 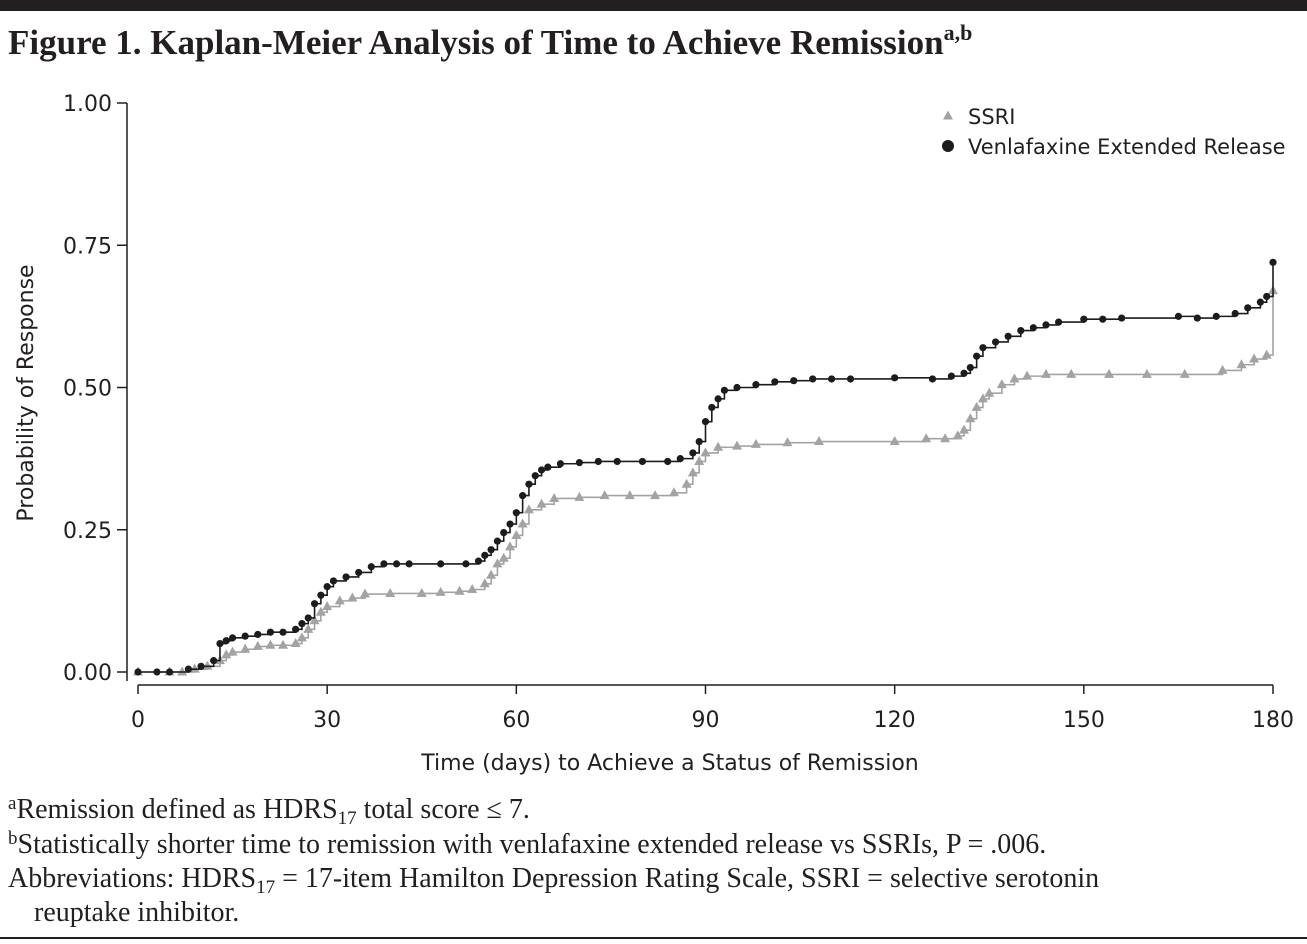 I want to click on y-tick-label: 0.75, so click(x=87, y=246).